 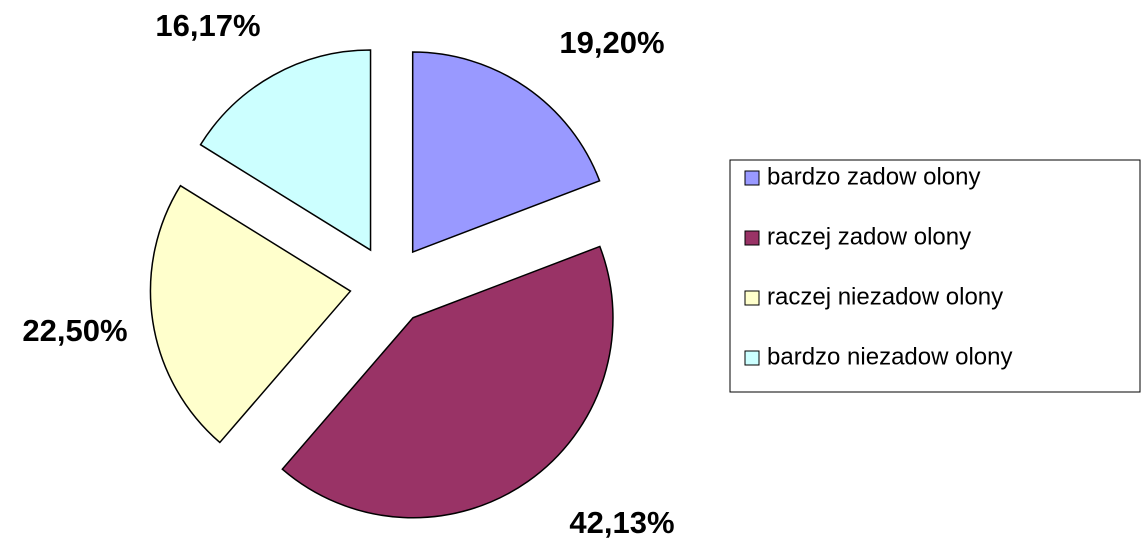 What do you see at coordinates (890, 356) in the screenshot?
I see `legend-label: bardzo niezadow olony` at bounding box center [890, 356].